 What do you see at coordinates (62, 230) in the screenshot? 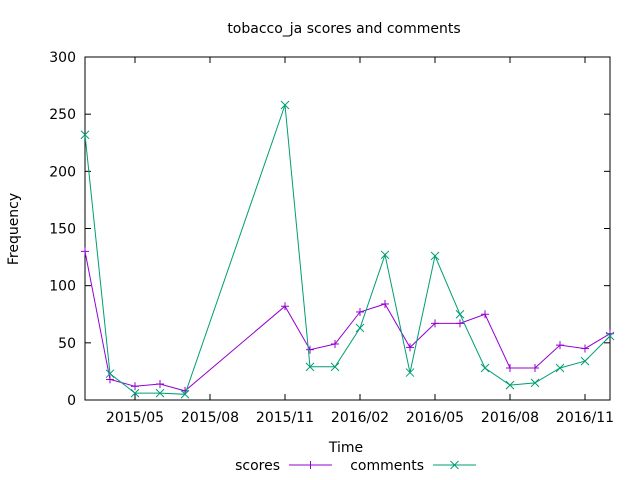
I see `y-tick-label: 150` at bounding box center [62, 230].